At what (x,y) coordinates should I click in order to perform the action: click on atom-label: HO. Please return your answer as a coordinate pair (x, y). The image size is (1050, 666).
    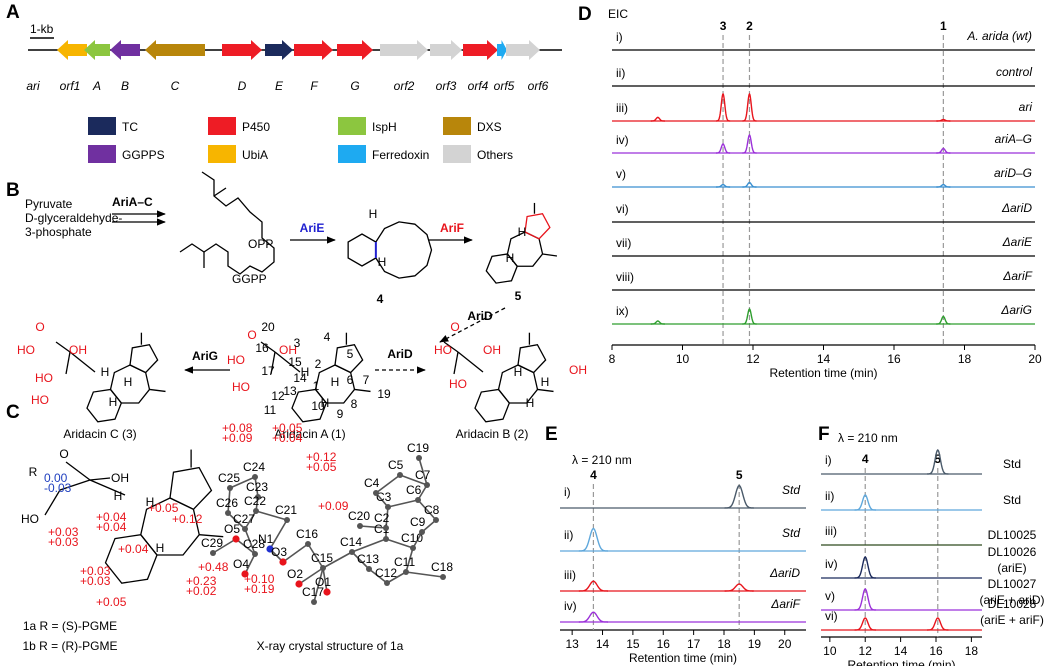
    Looking at the image, I should click on (443, 350).